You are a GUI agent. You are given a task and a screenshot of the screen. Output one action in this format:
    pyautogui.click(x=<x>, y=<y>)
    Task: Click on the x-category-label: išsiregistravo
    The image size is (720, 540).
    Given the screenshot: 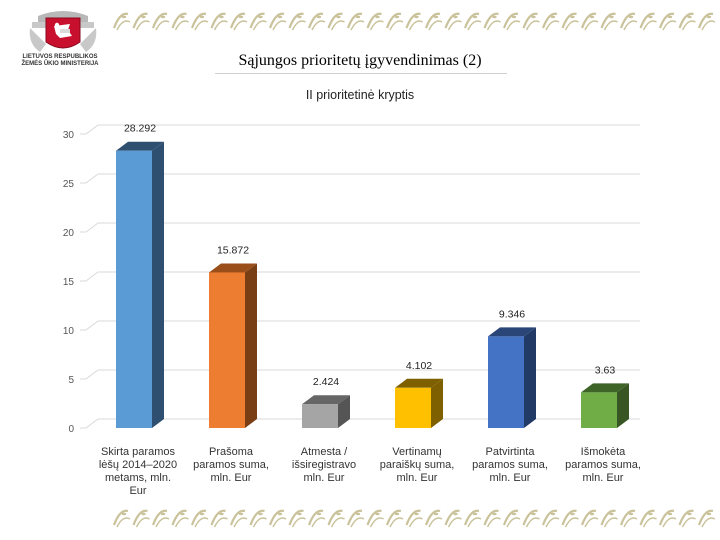 What is the action you would take?
    pyautogui.click(x=324, y=465)
    